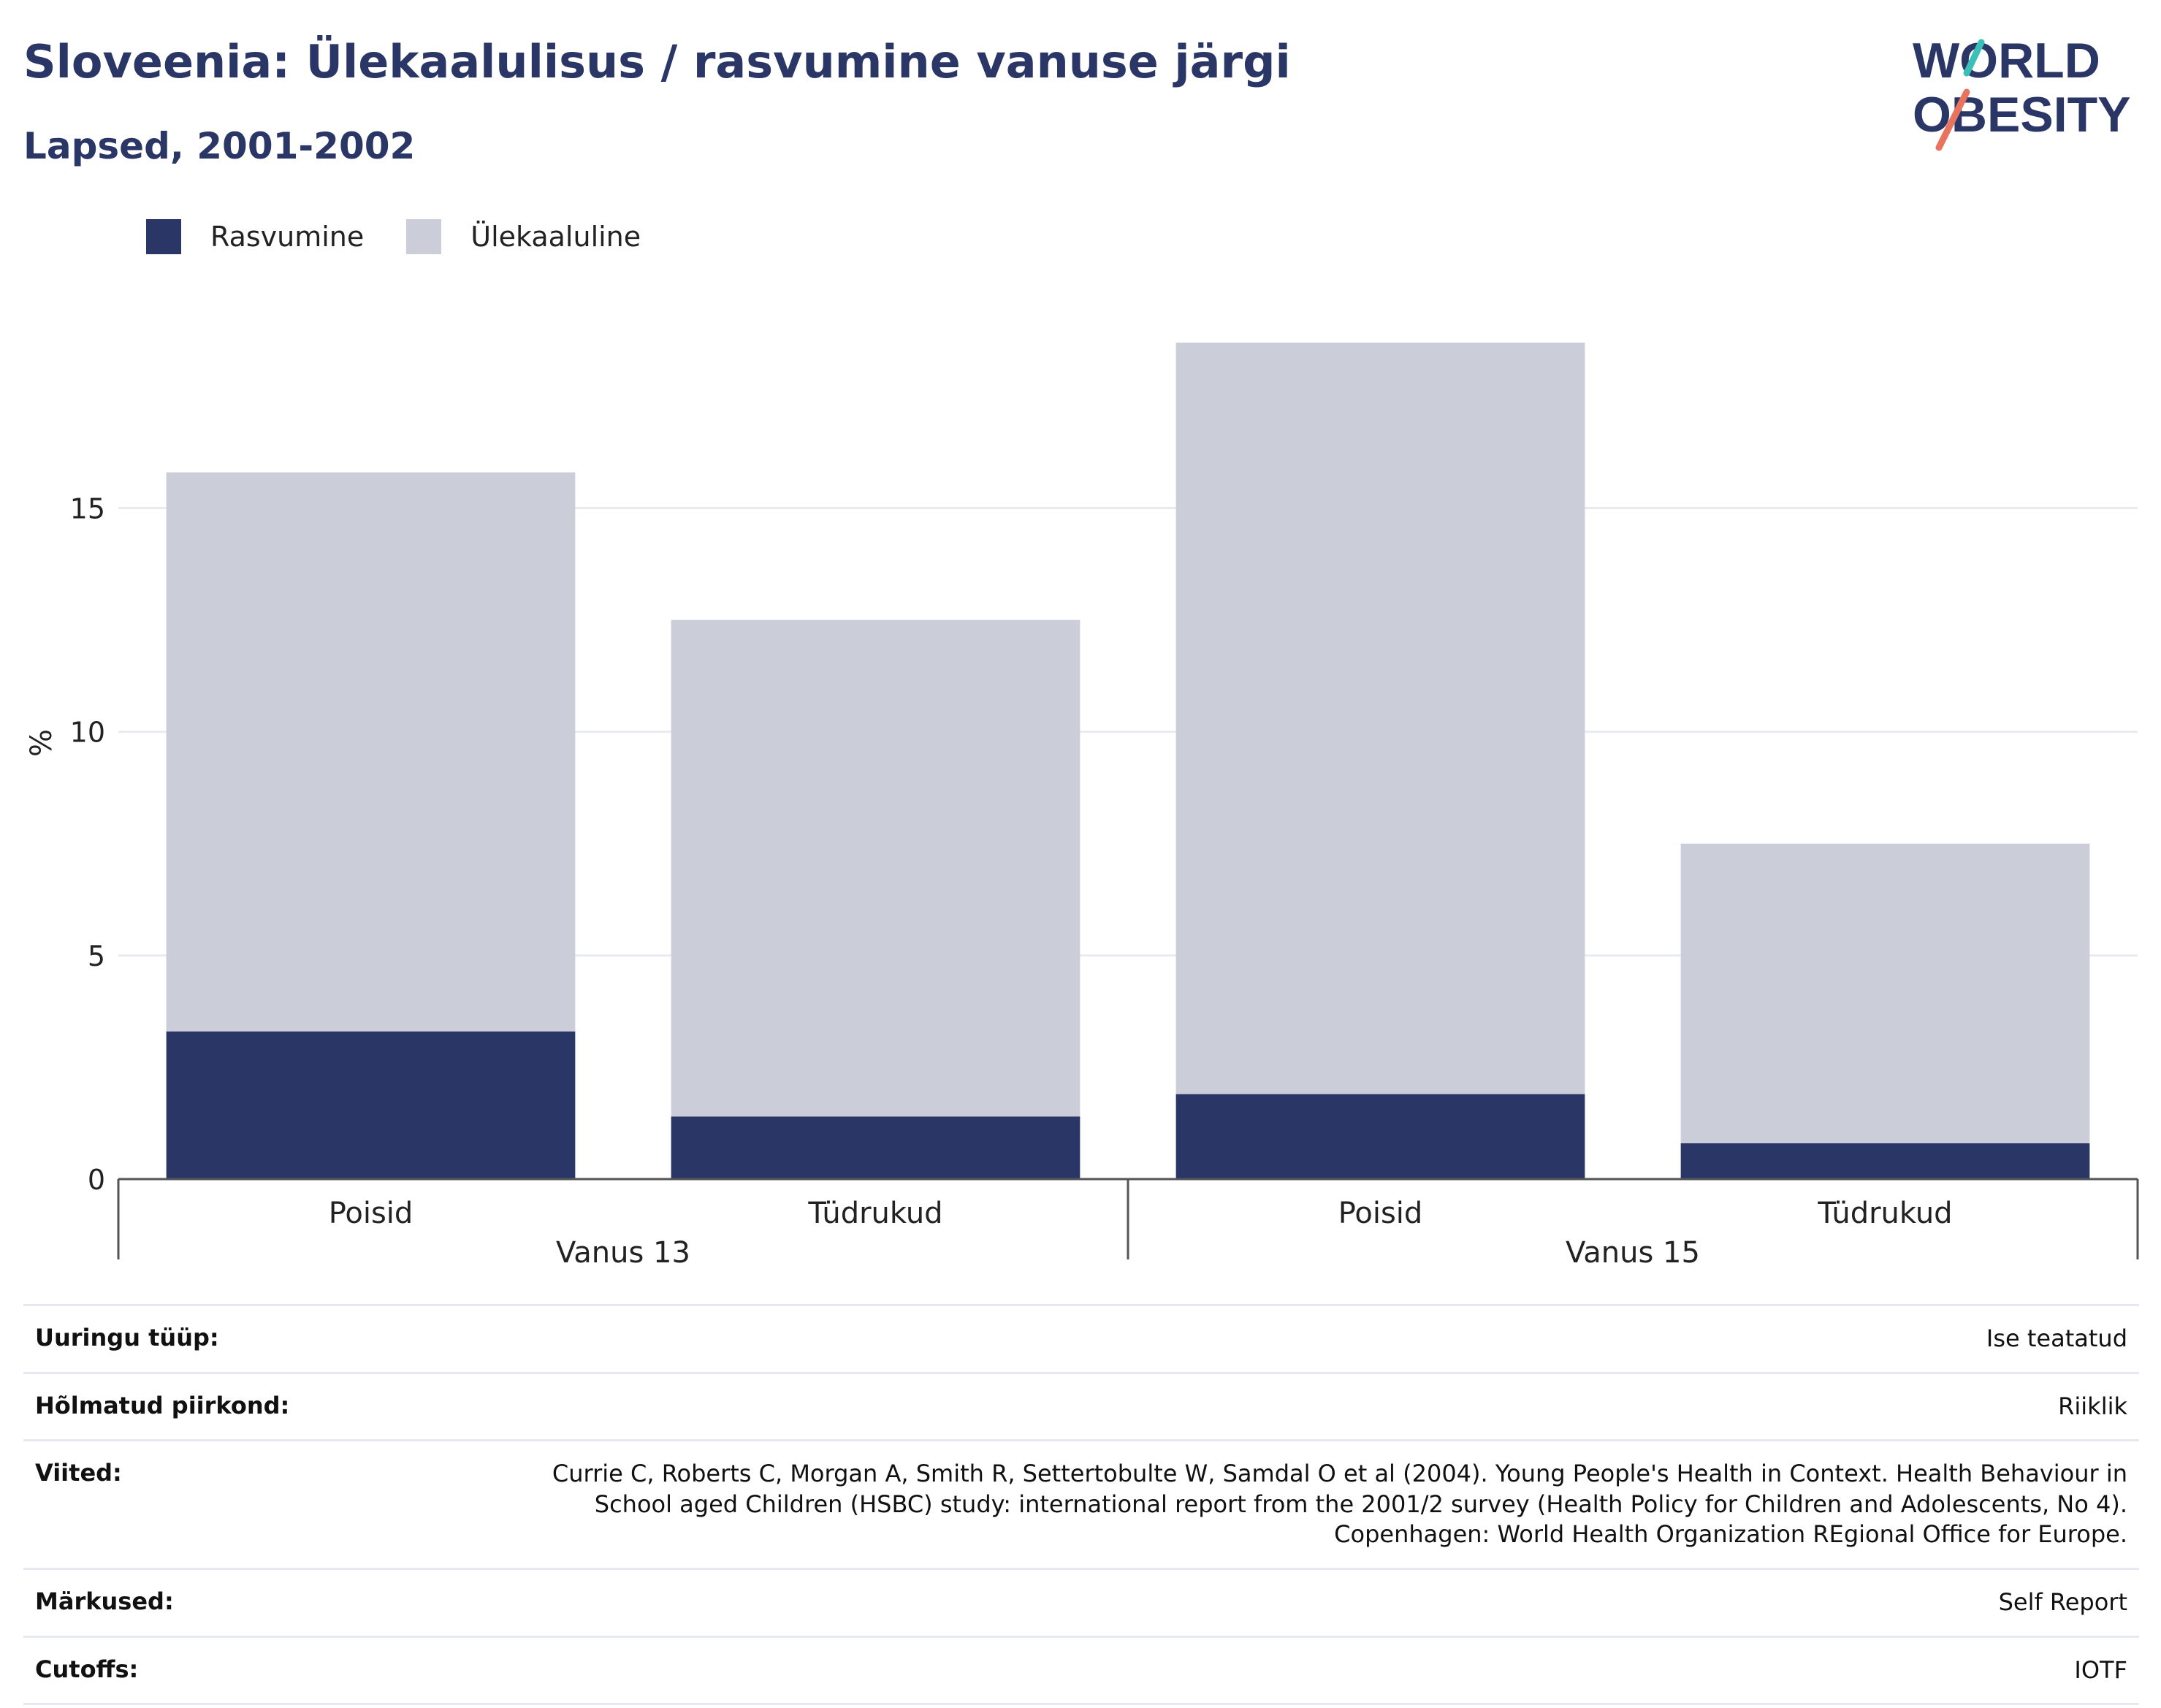  I want to click on info-value: Ise teatatud, so click(2056, 1339).